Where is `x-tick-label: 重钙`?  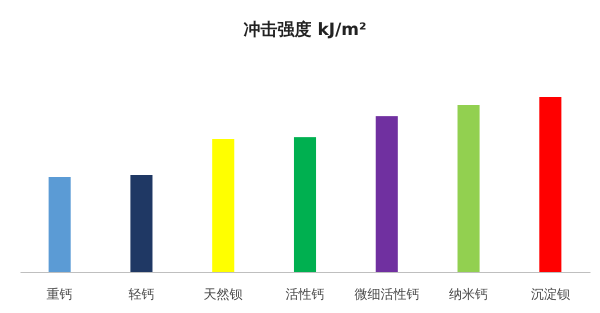
x-tick-label: 重钙 is located at coordinates (59, 295).